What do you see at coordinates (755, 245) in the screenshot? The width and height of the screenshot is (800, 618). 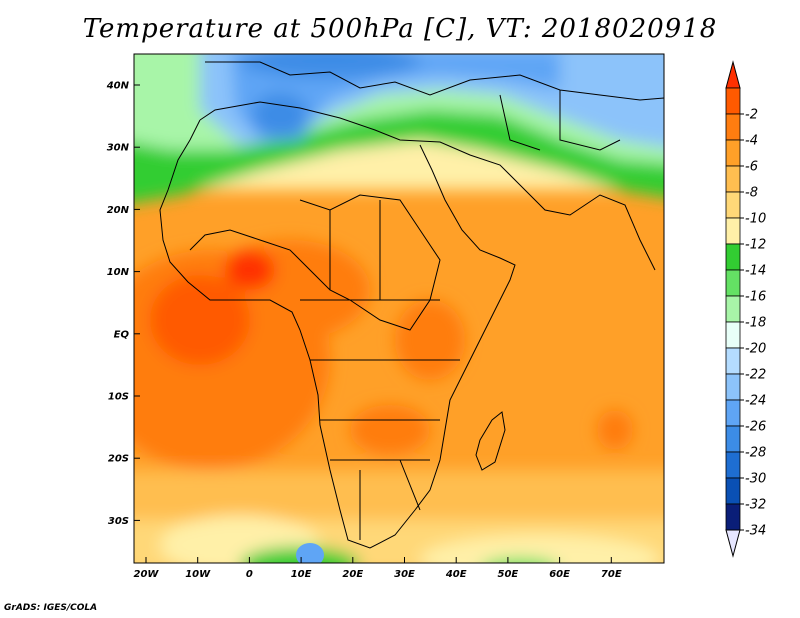 I see `colorbar-label: -12` at bounding box center [755, 245].